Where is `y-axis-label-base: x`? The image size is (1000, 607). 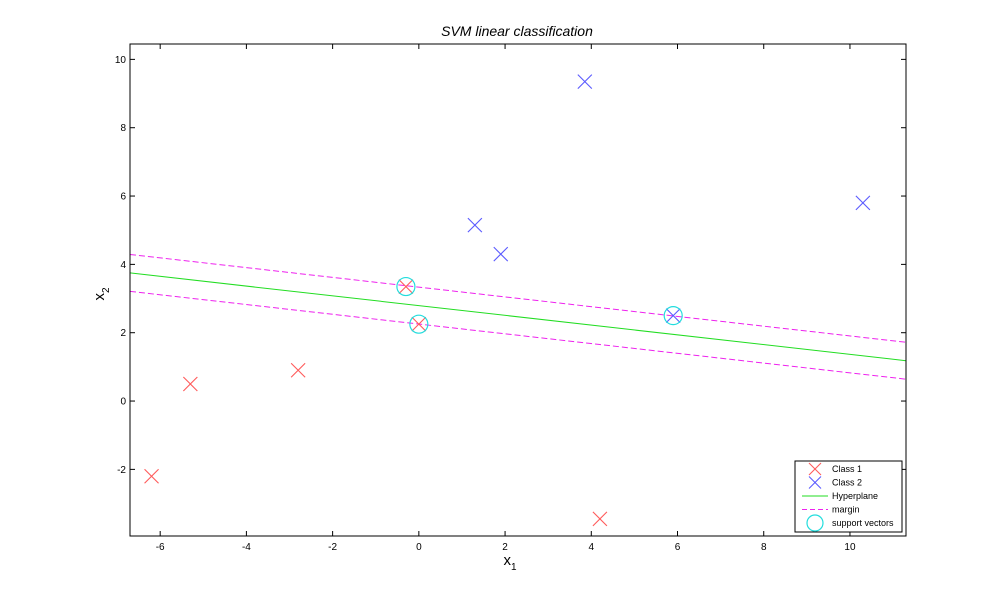
y-axis-label-base: x is located at coordinates (99, 297).